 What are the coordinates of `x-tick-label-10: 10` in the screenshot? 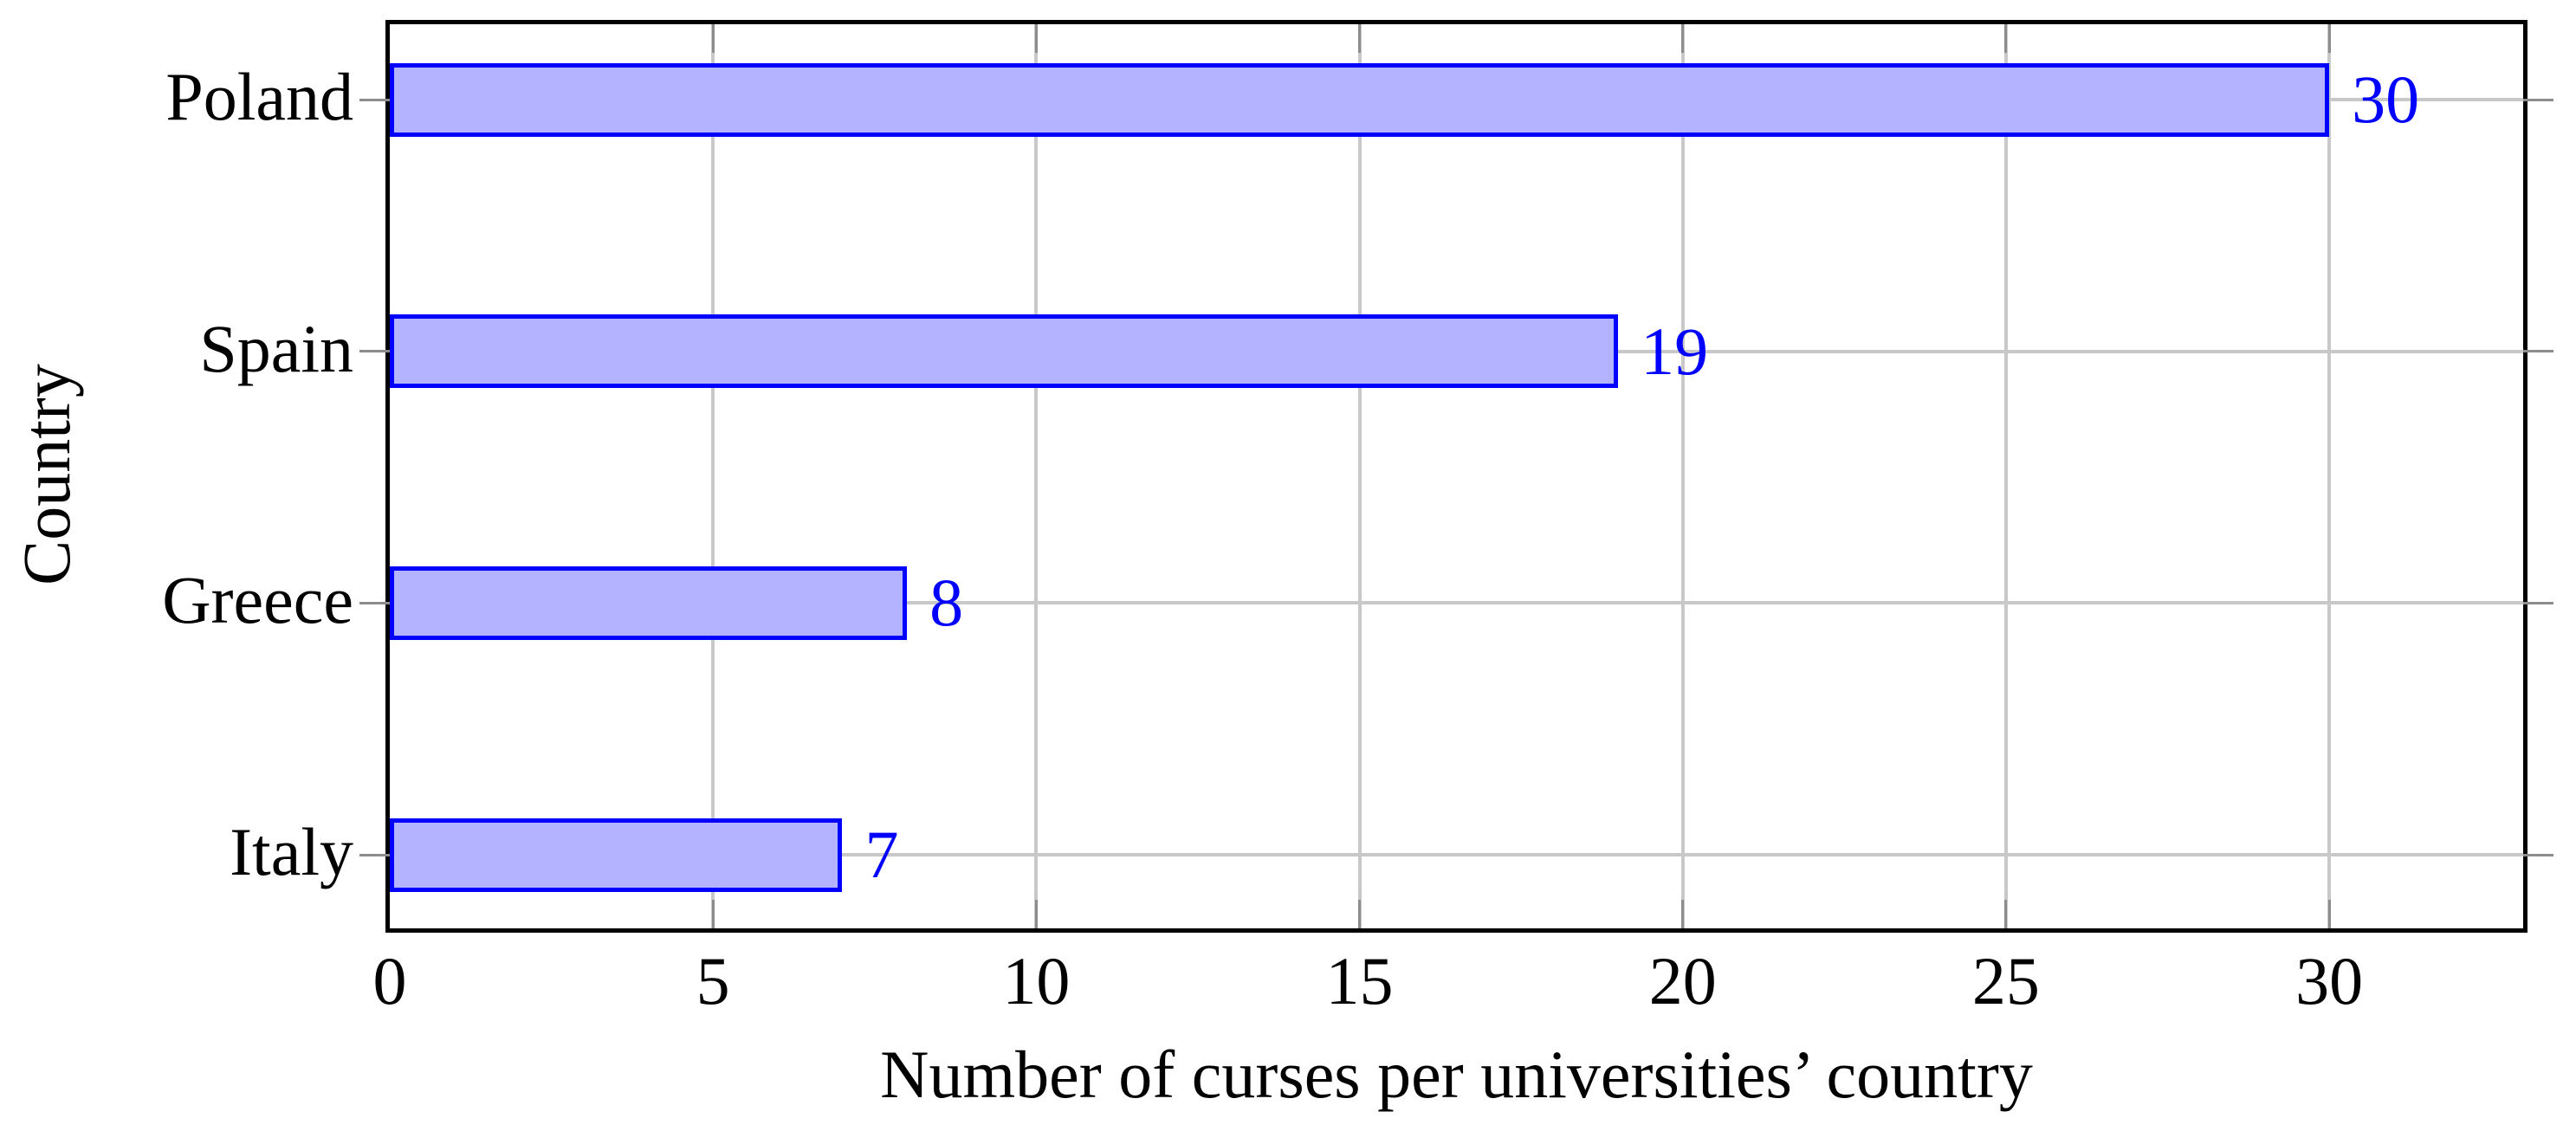 It's located at (1036, 980).